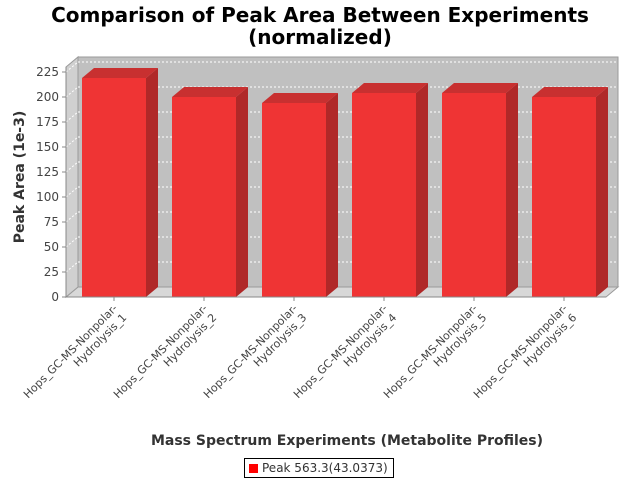 The width and height of the screenshot is (640, 480). Describe the element at coordinates (72, 177) in the screenshot. I see `plot-left-wall` at that location.